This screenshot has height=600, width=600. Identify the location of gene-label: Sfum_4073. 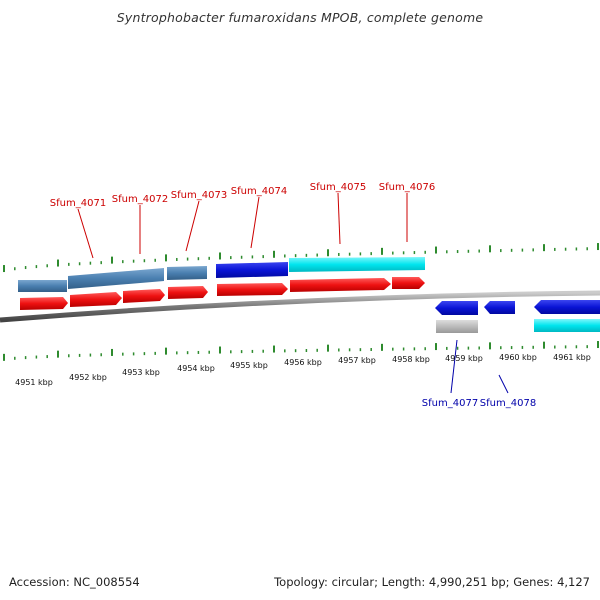
(199, 195).